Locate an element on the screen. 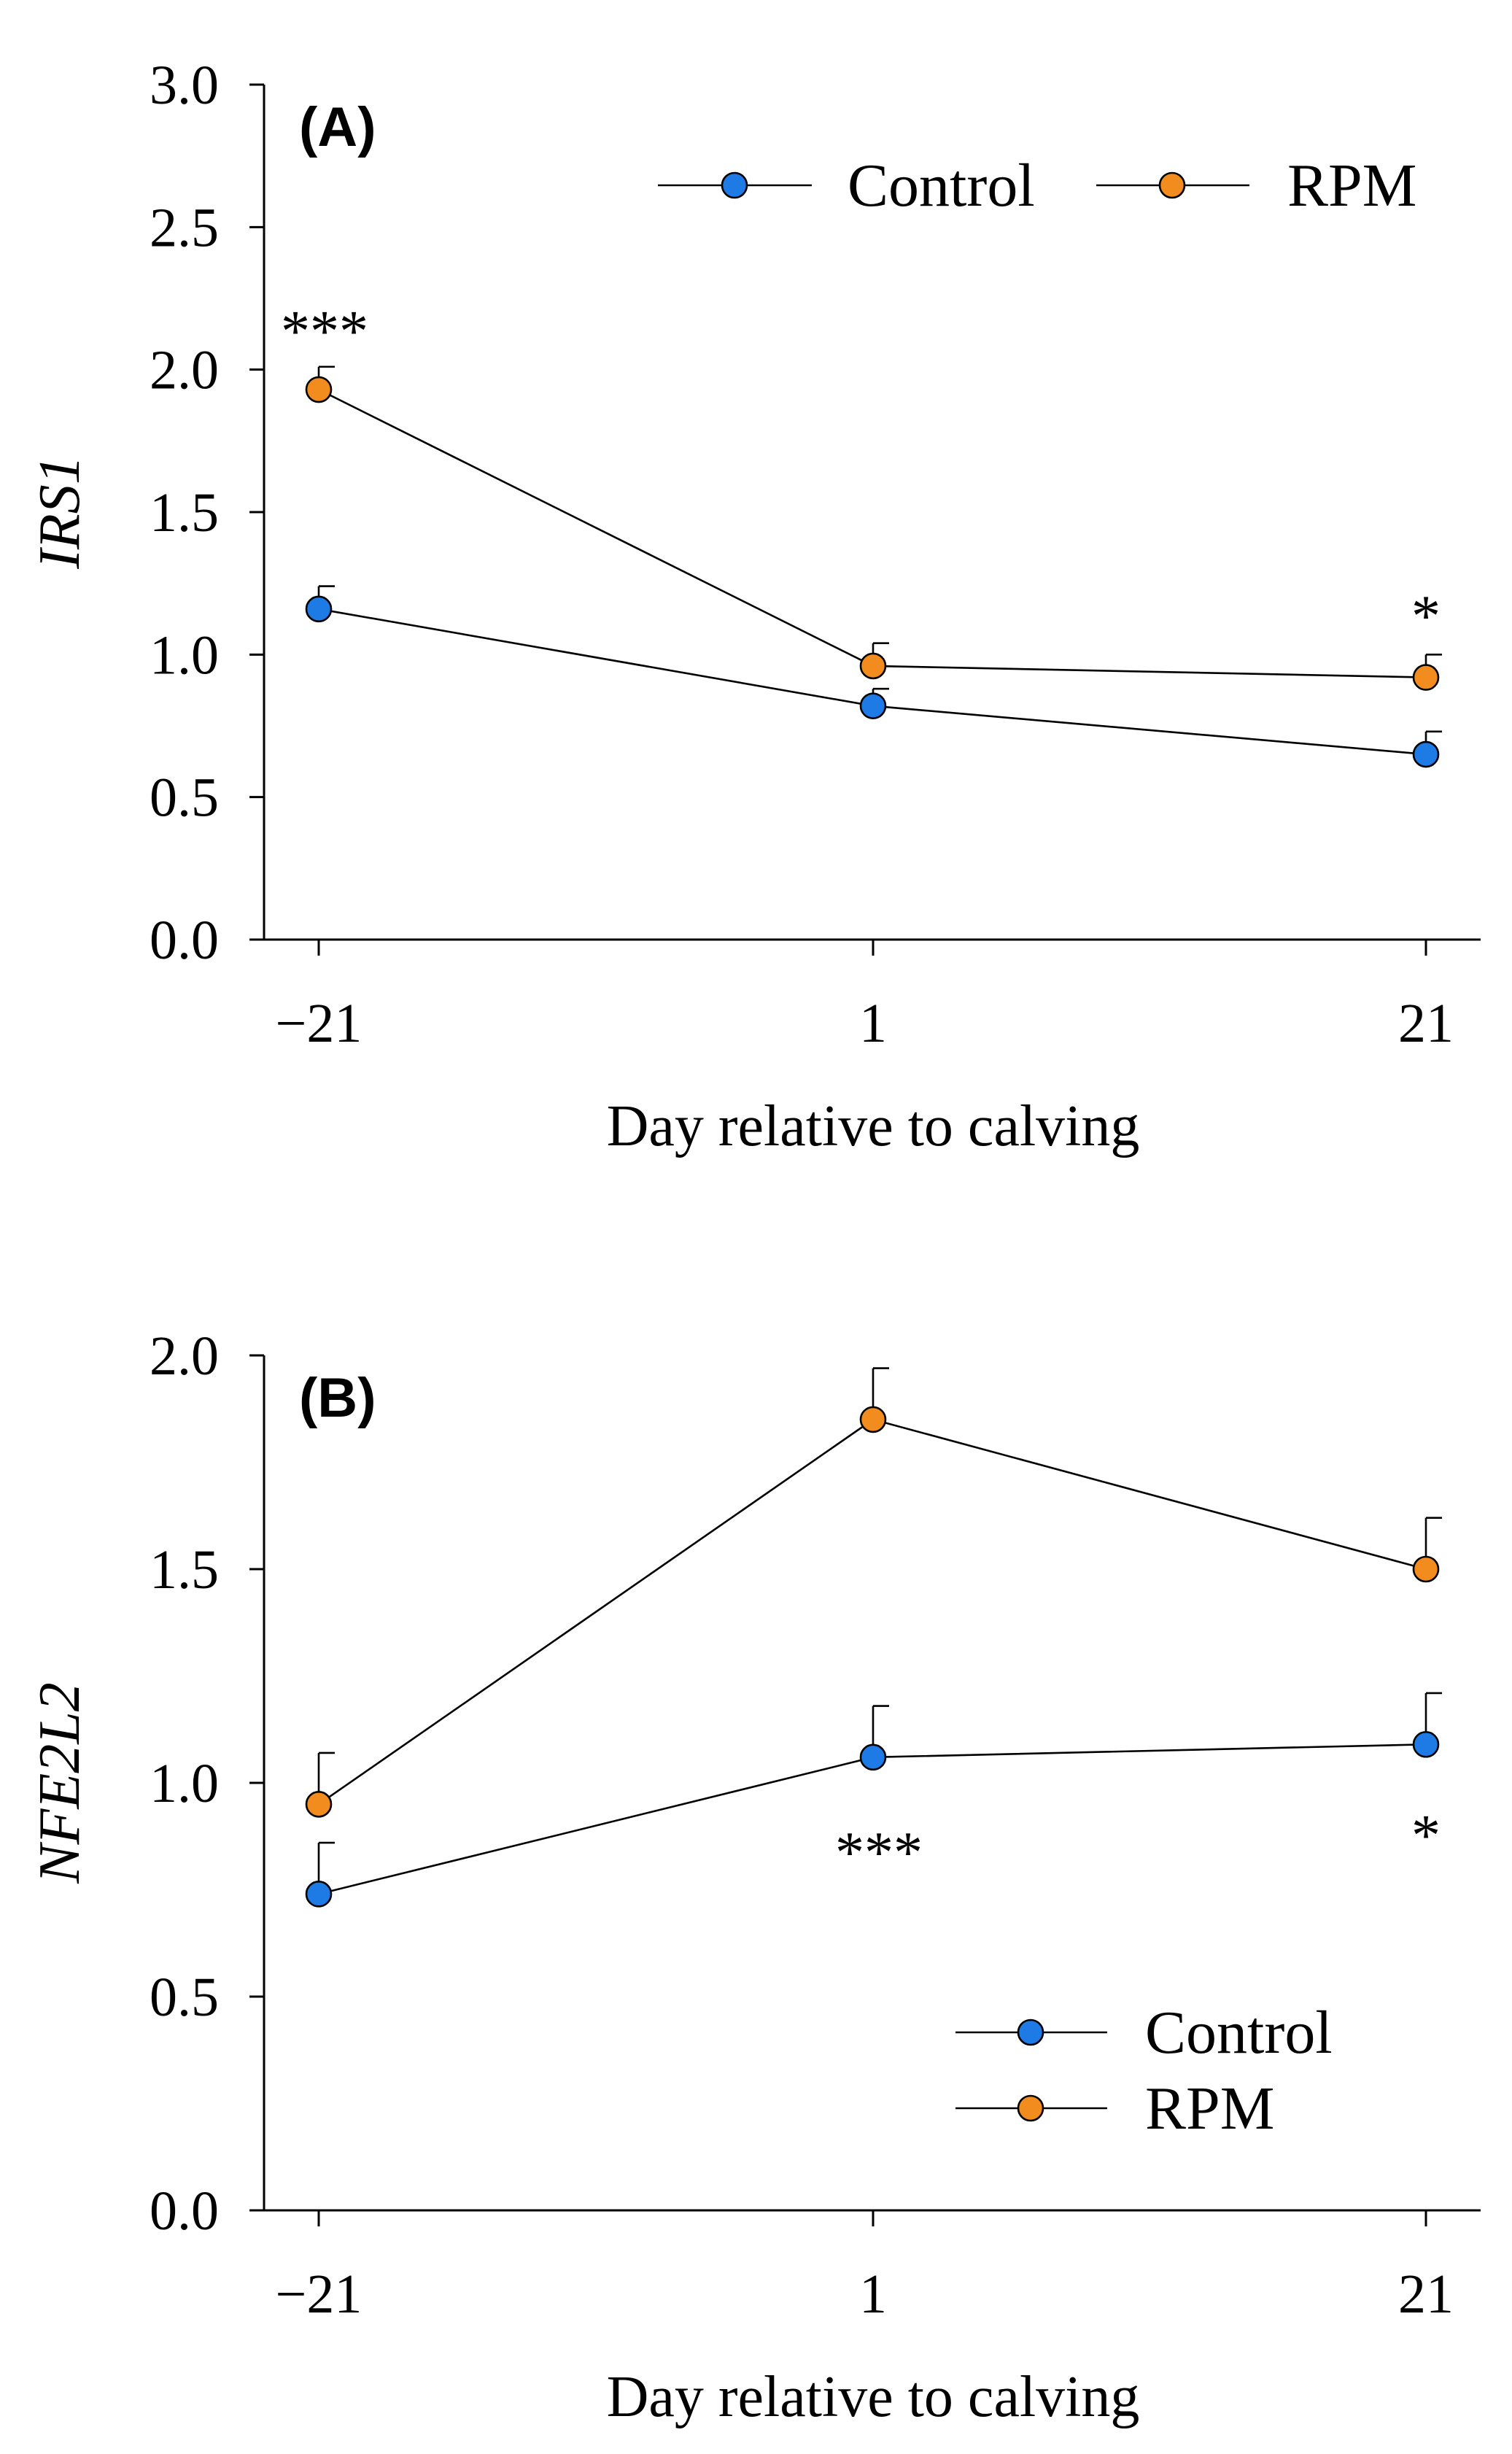 The height and width of the screenshot is (2454, 1512). y-tick-label: 3.0 is located at coordinates (184, 85).